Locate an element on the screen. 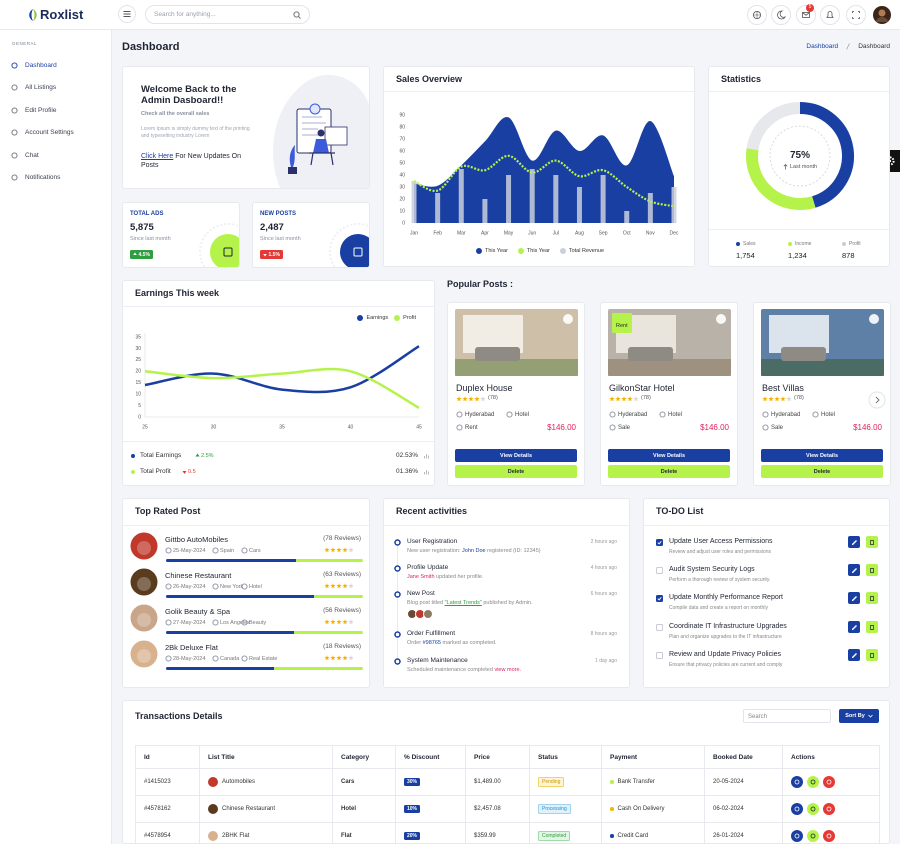  desc-highlight: #98765 is located at coordinates (431, 643).